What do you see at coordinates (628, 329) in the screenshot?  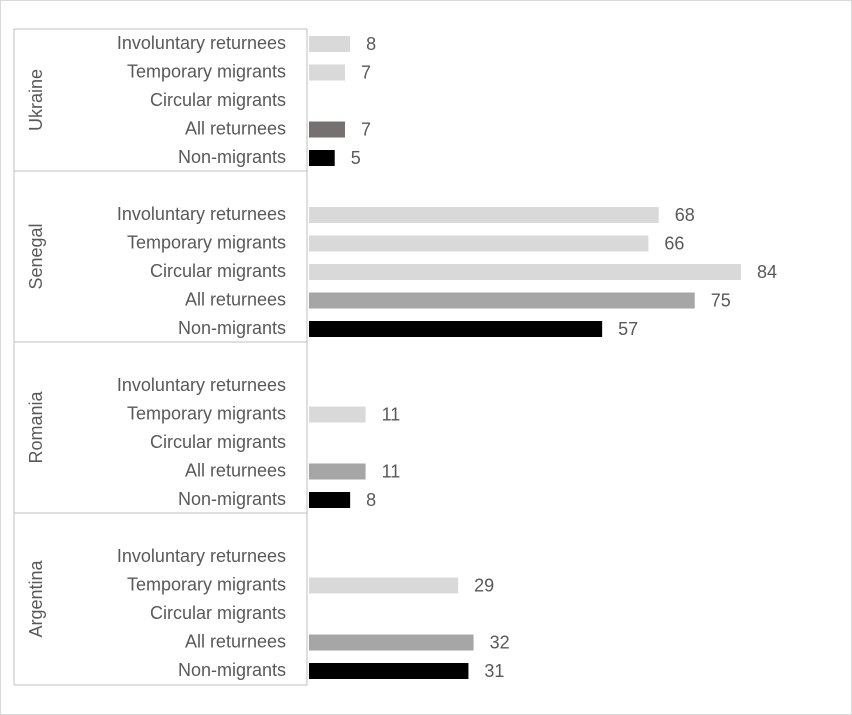 I see `value-label: 57` at bounding box center [628, 329].